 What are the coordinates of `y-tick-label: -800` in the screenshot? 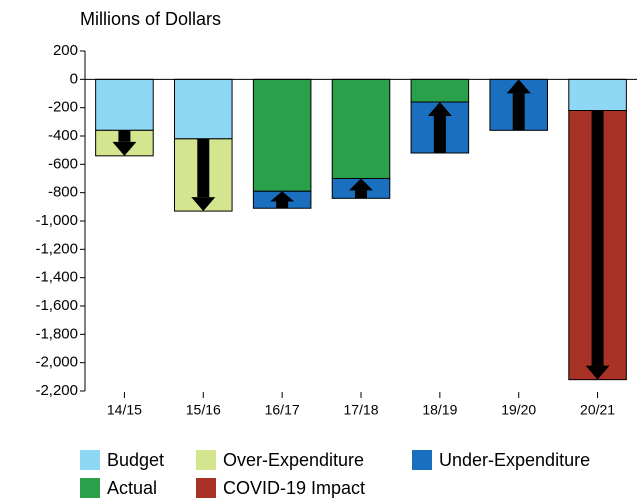 It's located at (63, 192).